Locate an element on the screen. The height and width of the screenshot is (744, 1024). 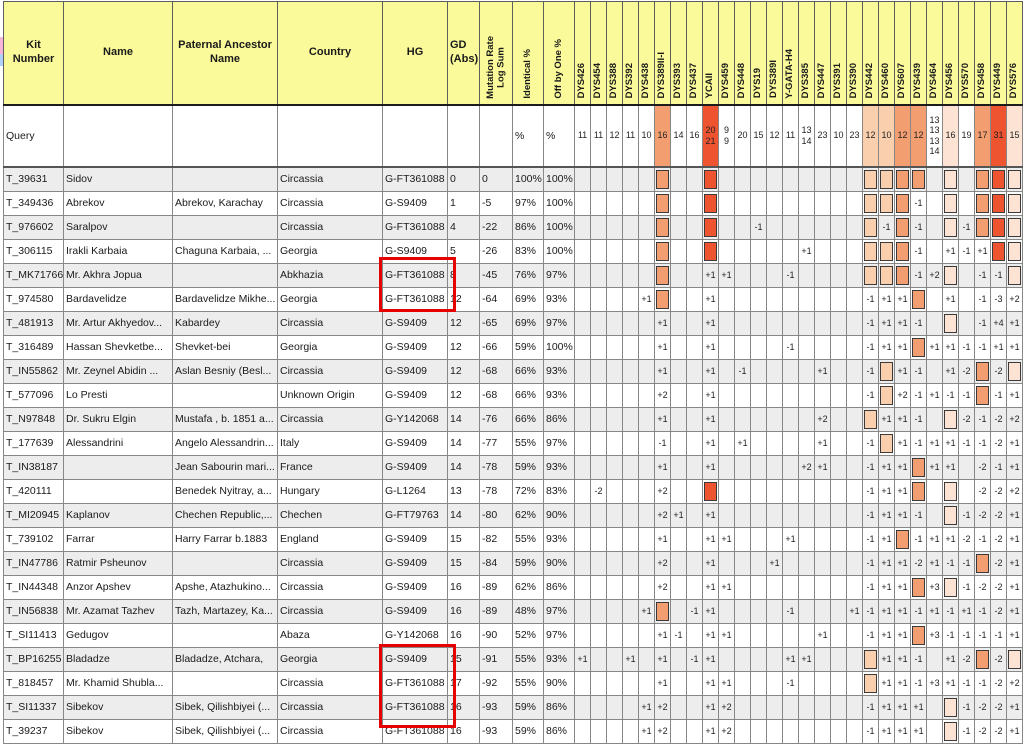
gd-cell: 15 is located at coordinates (463, 563).